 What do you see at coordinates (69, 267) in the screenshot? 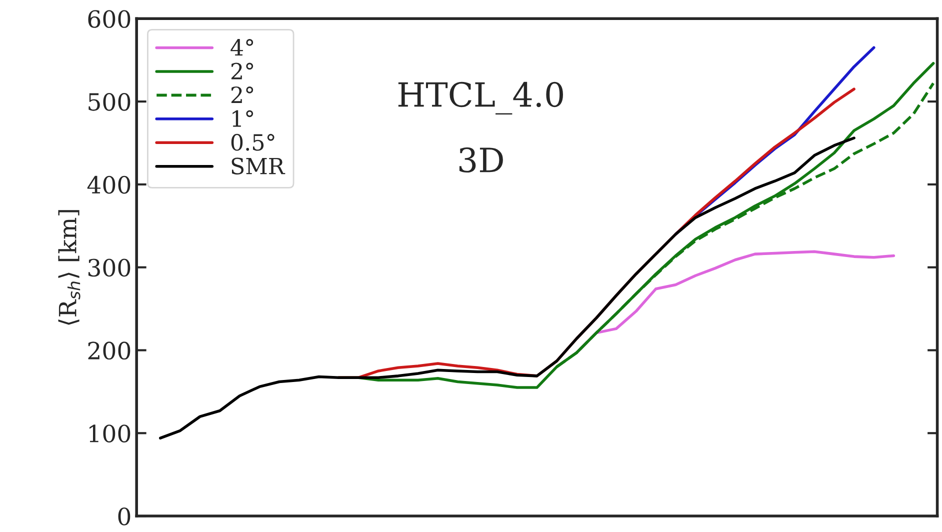
I see `y-axis-title: ⟨R$_{sh}$⟩ [km]` at bounding box center [69, 267].